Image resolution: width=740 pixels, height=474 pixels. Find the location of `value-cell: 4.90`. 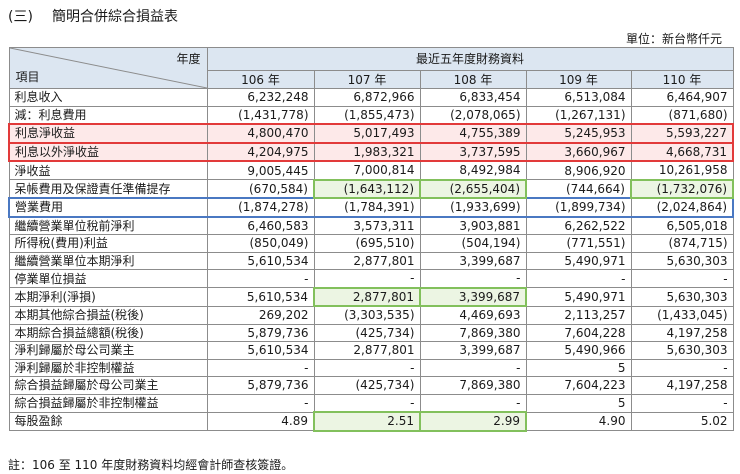

value-cell: 4.90 is located at coordinates (578, 421).